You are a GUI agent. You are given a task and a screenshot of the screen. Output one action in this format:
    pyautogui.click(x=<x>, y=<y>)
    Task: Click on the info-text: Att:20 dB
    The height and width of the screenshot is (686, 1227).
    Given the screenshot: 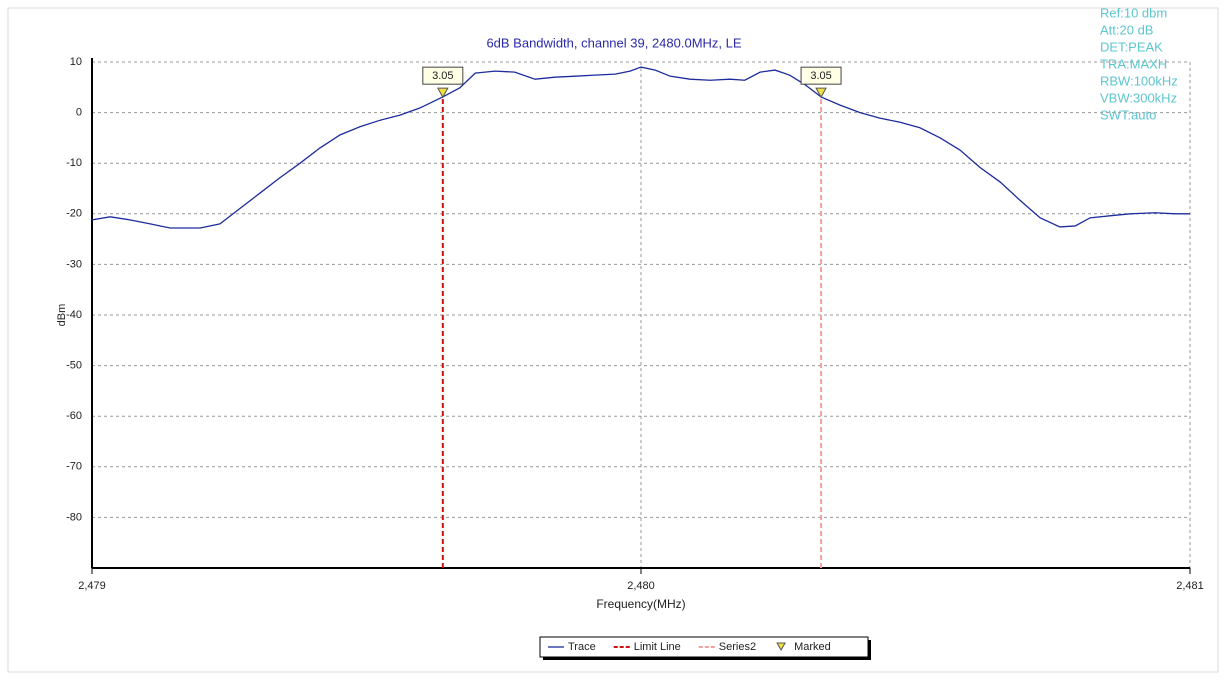 What is the action you would take?
    pyautogui.click(x=1126, y=29)
    